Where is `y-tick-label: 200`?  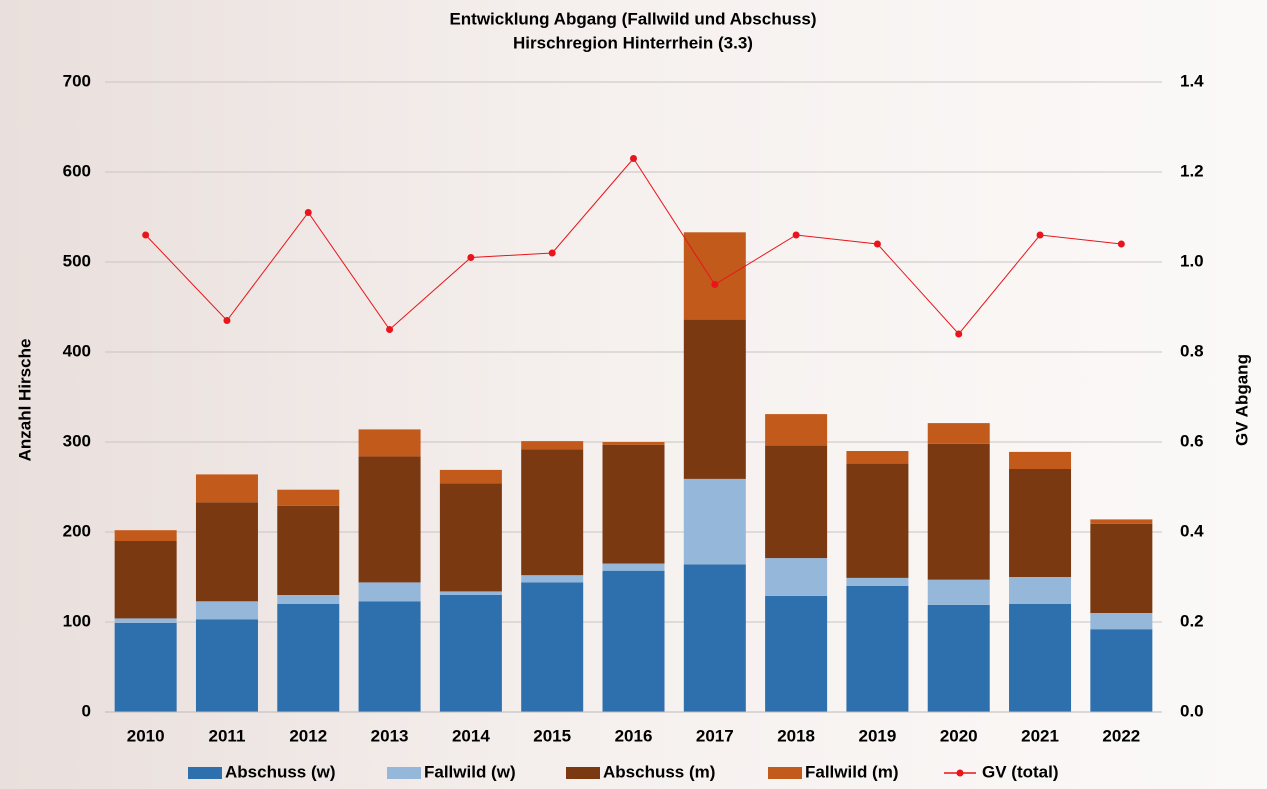
y-tick-label: 200 is located at coordinates (77, 530).